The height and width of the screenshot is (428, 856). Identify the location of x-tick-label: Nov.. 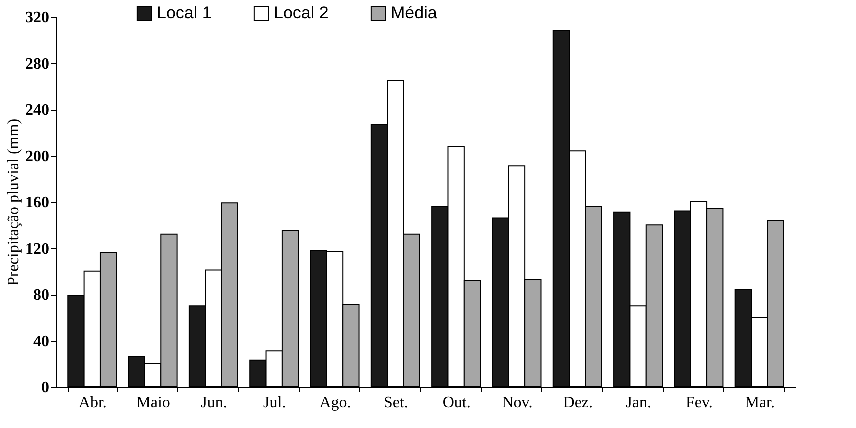
(517, 403).